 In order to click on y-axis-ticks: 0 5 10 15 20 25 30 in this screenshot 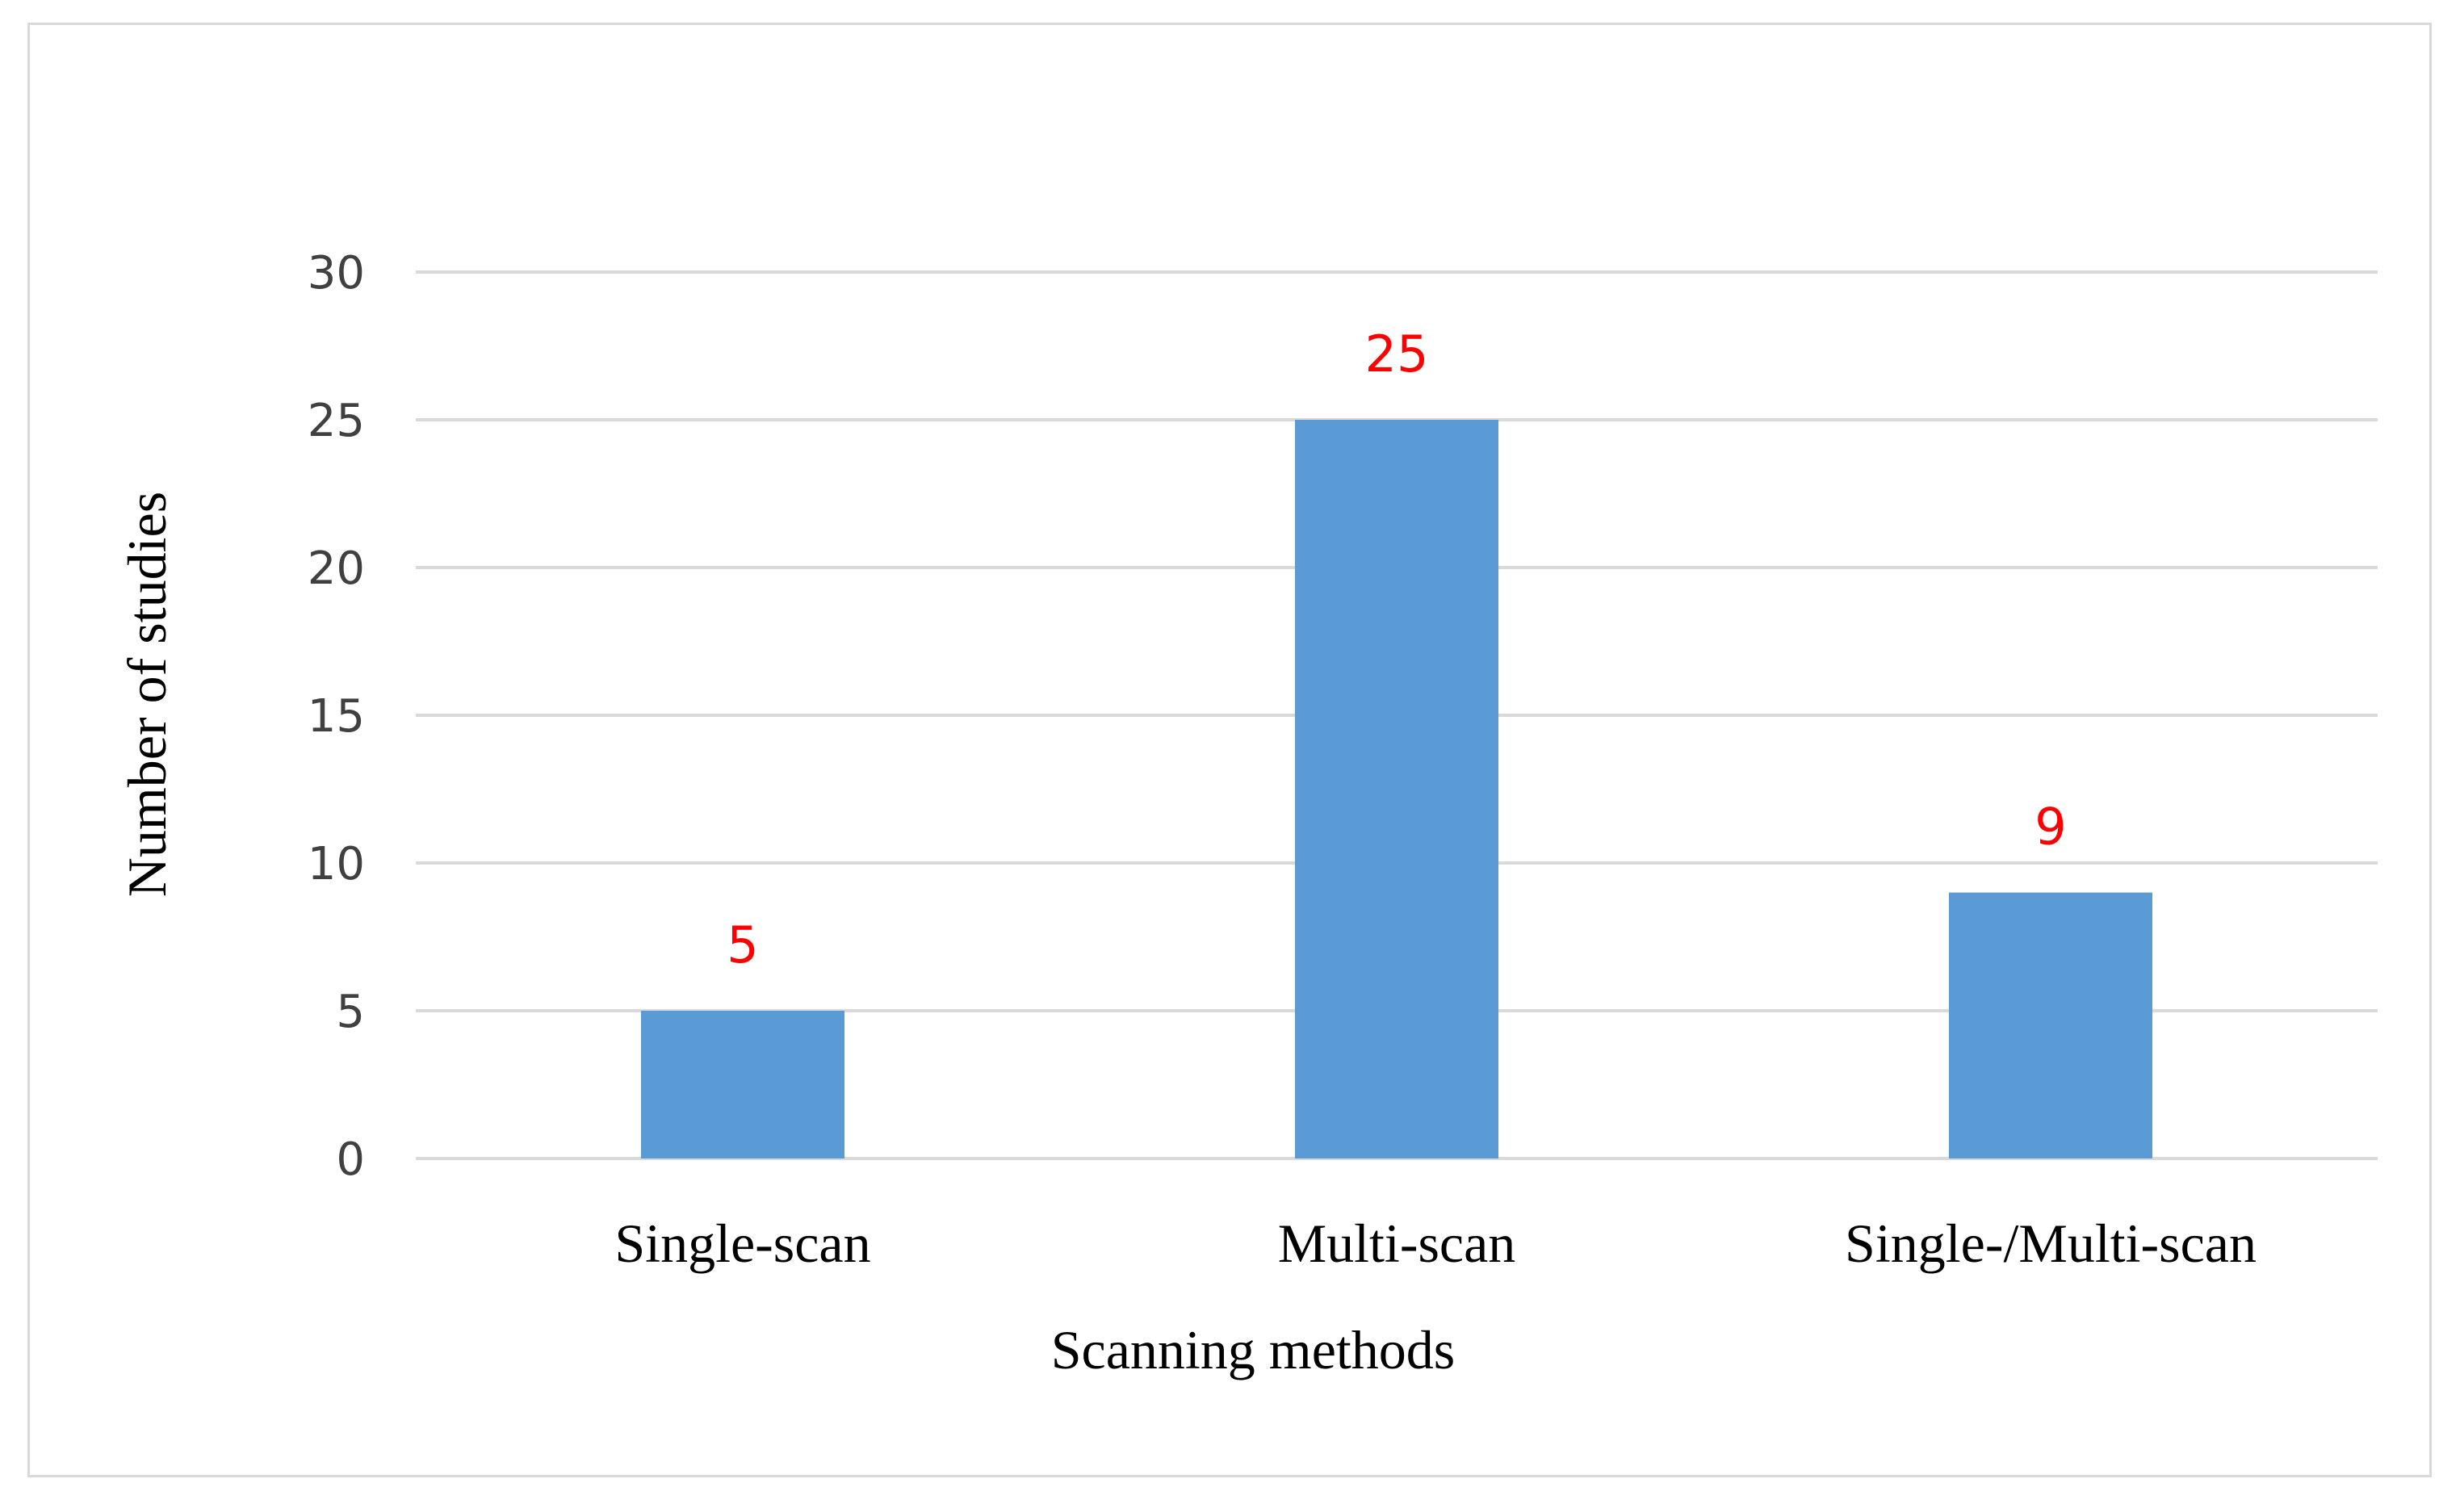, I will do `click(336, 716)`.